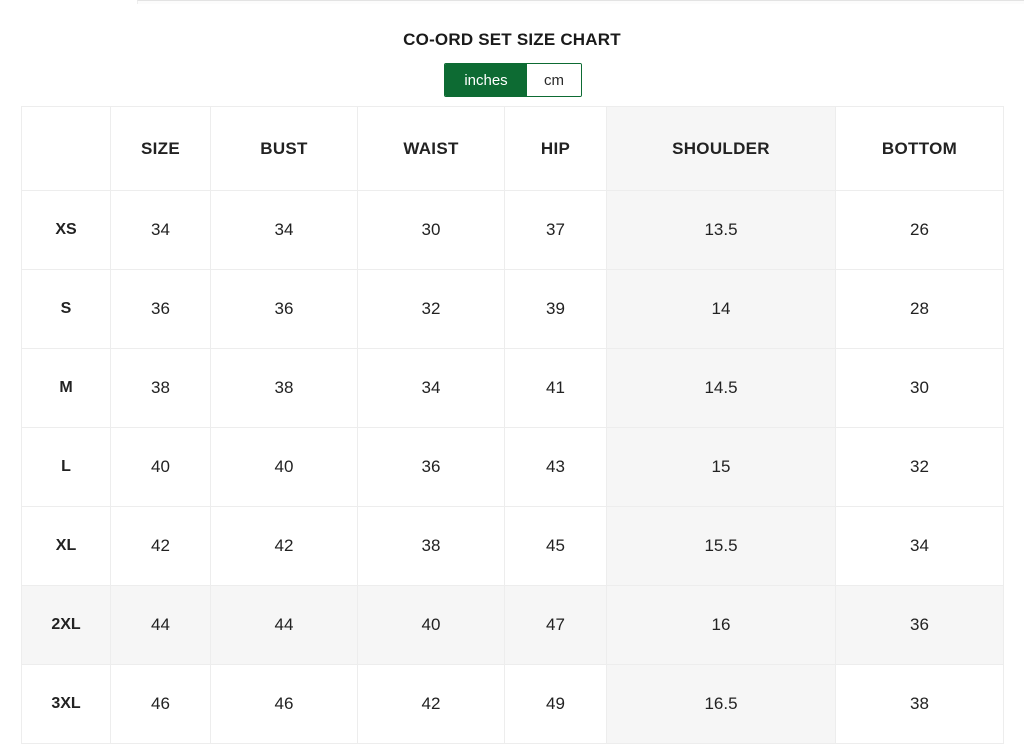  Describe the element at coordinates (160, 148) in the screenshot. I see `column-header-size: SIZE` at that location.